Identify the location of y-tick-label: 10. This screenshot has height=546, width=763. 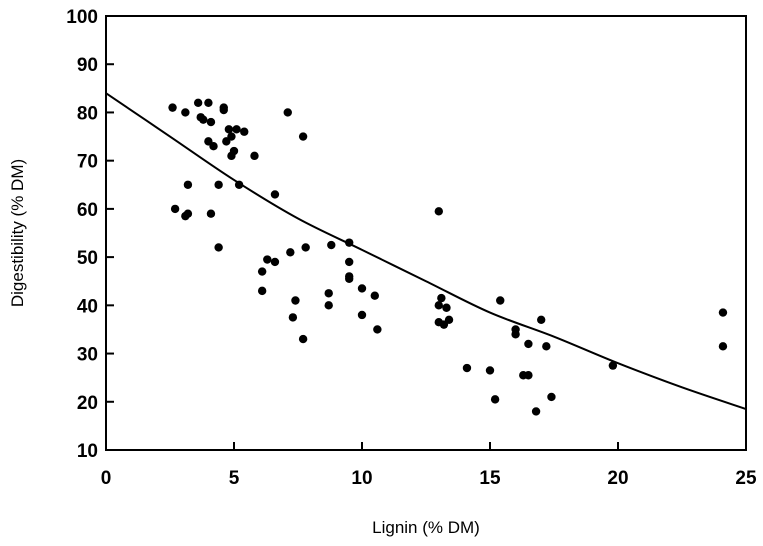
(87, 451).